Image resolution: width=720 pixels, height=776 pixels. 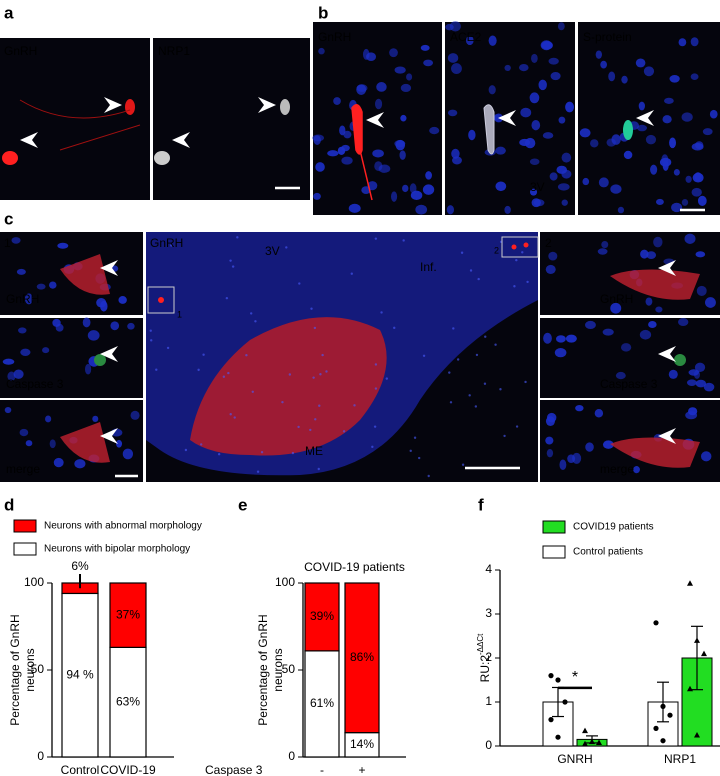 What do you see at coordinates (617, 469) in the screenshot?
I see `label: merge` at bounding box center [617, 469].